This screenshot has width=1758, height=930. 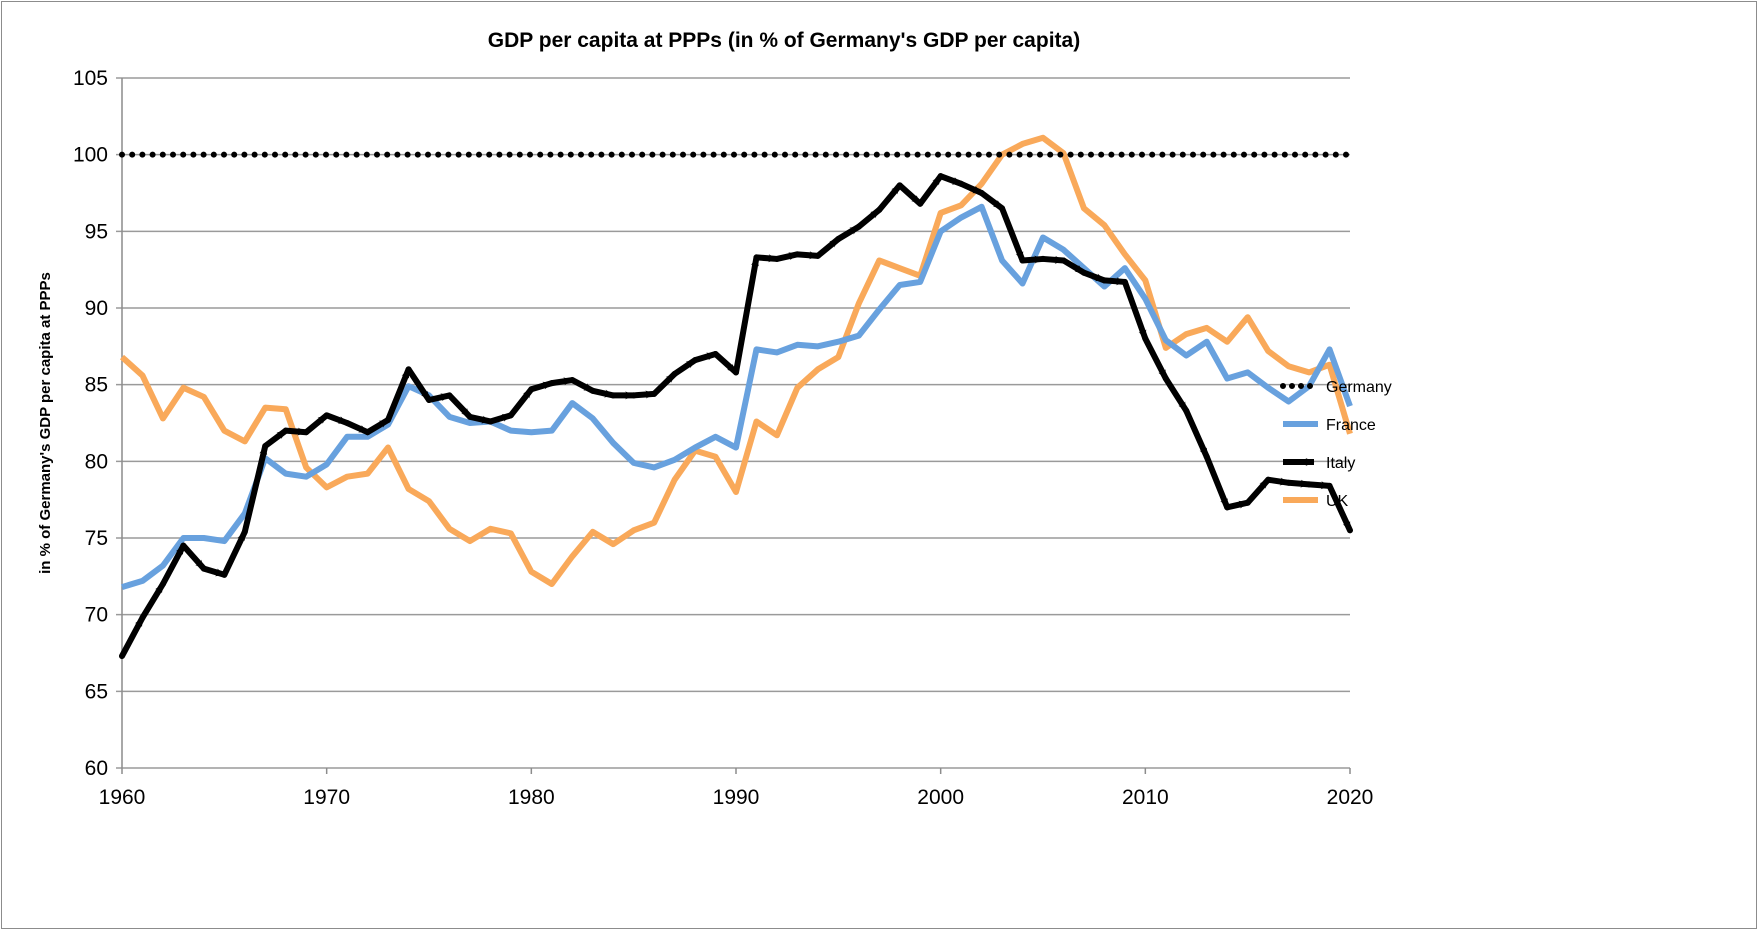 I want to click on y-tick-label: 100, so click(x=90, y=155).